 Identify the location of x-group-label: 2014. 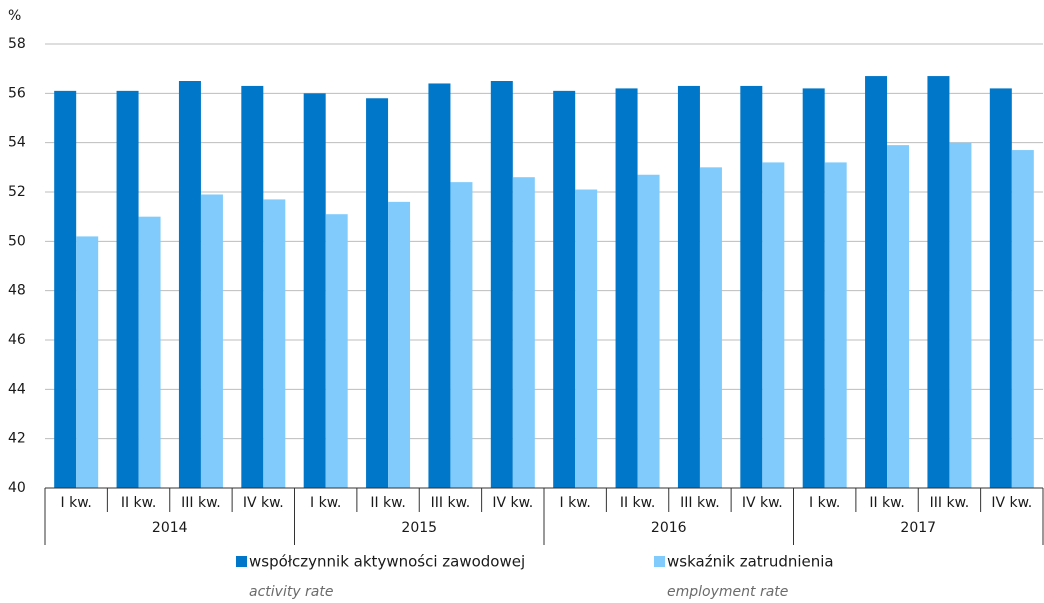
(170, 528).